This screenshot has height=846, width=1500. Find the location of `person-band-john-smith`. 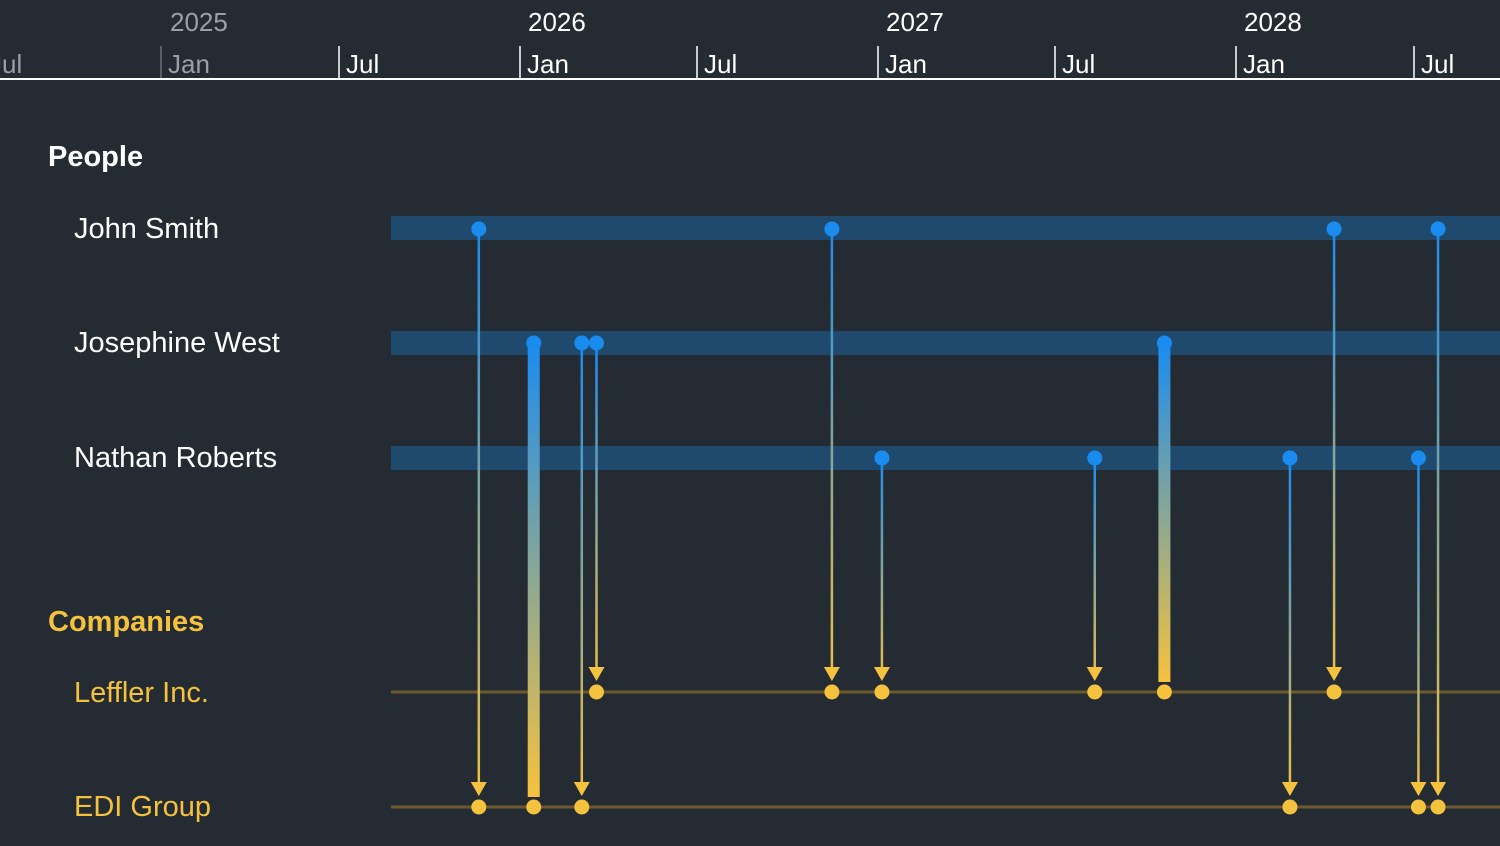

person-band-john-smith is located at coordinates (945, 228).